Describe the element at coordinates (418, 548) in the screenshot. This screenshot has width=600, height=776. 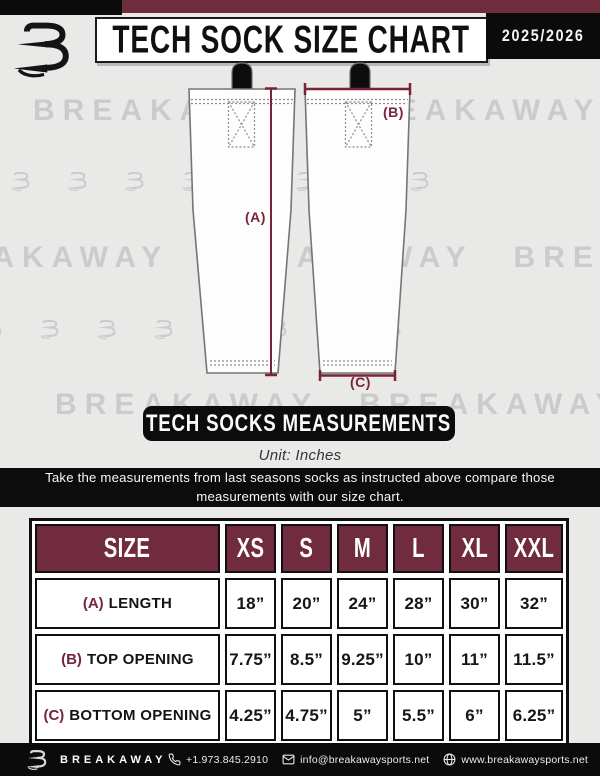
I see `table-header-l: L` at that location.